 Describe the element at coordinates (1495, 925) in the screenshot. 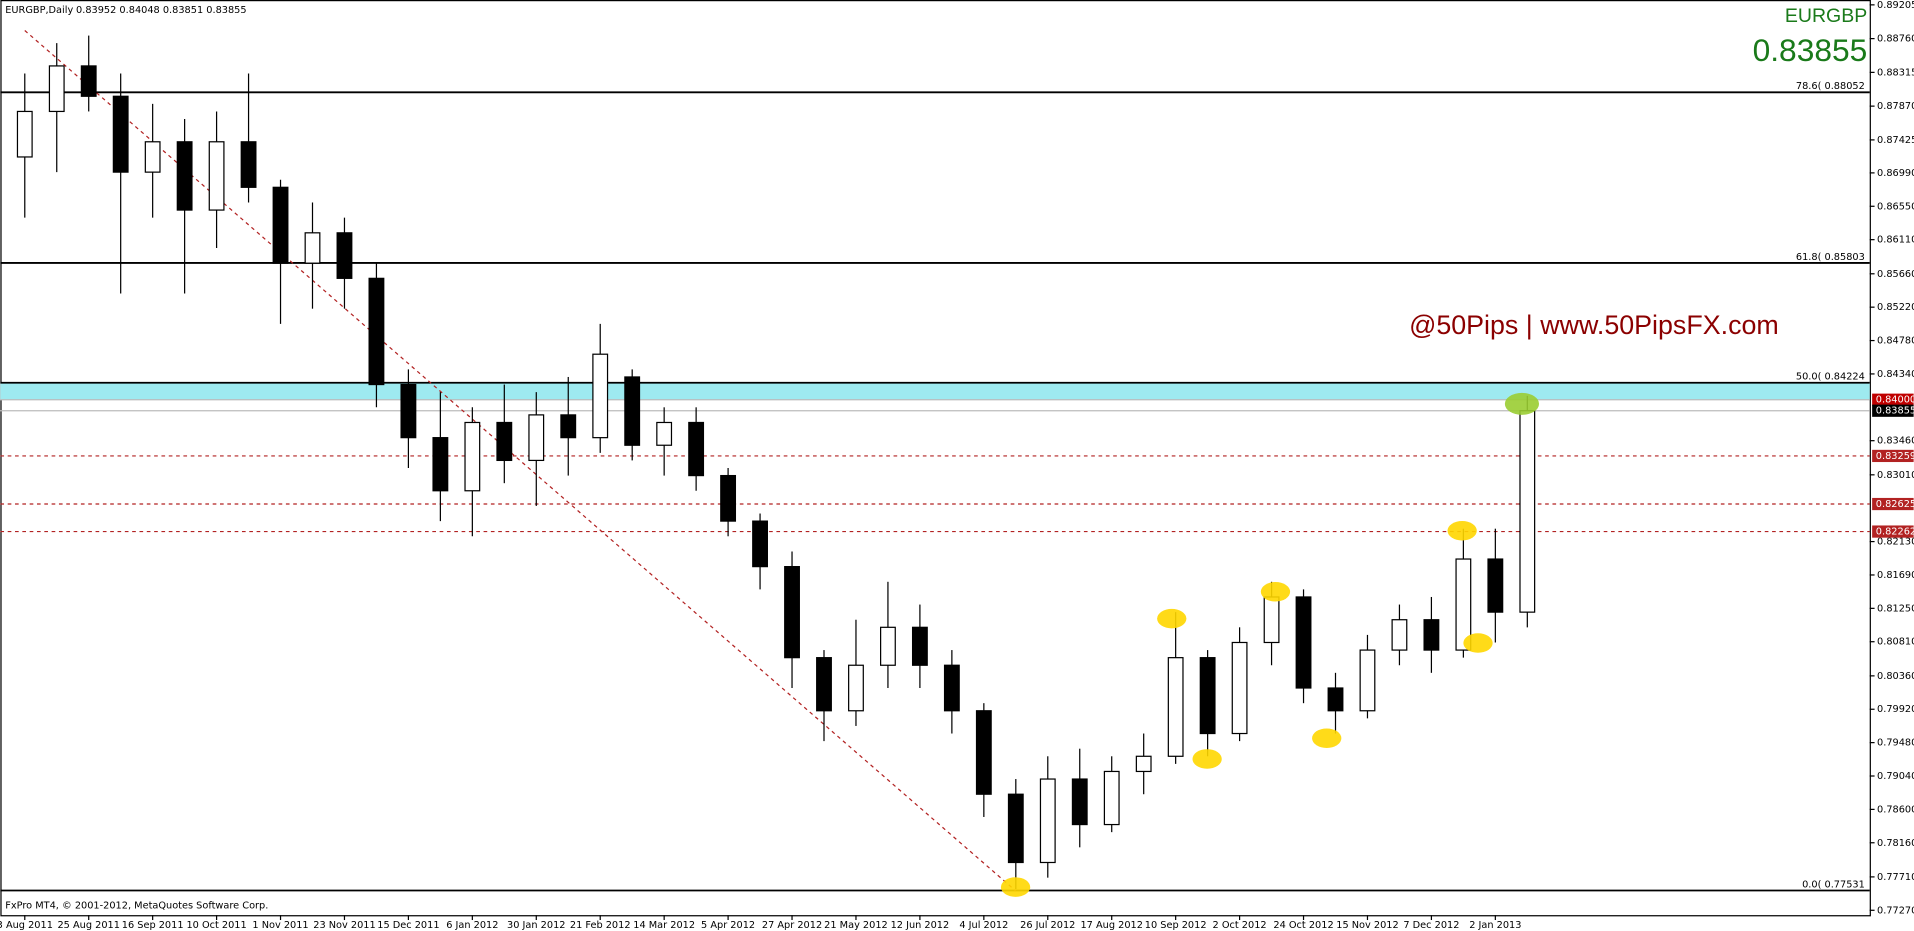

I see `x-tick-label: 2 Jan 2013` at that location.